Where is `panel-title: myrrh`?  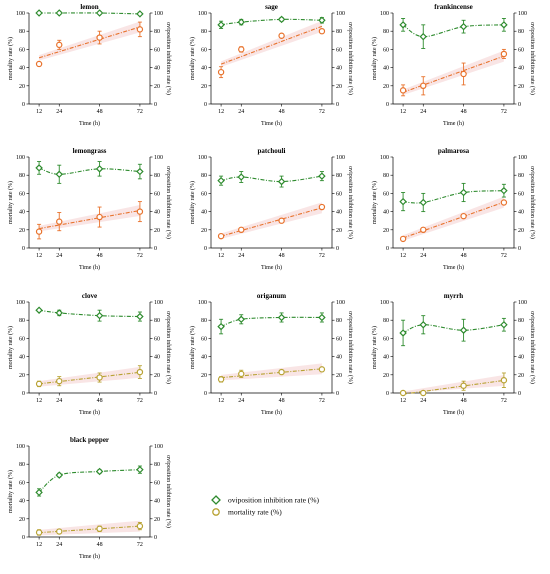 panel-title: myrrh is located at coordinates (454, 296).